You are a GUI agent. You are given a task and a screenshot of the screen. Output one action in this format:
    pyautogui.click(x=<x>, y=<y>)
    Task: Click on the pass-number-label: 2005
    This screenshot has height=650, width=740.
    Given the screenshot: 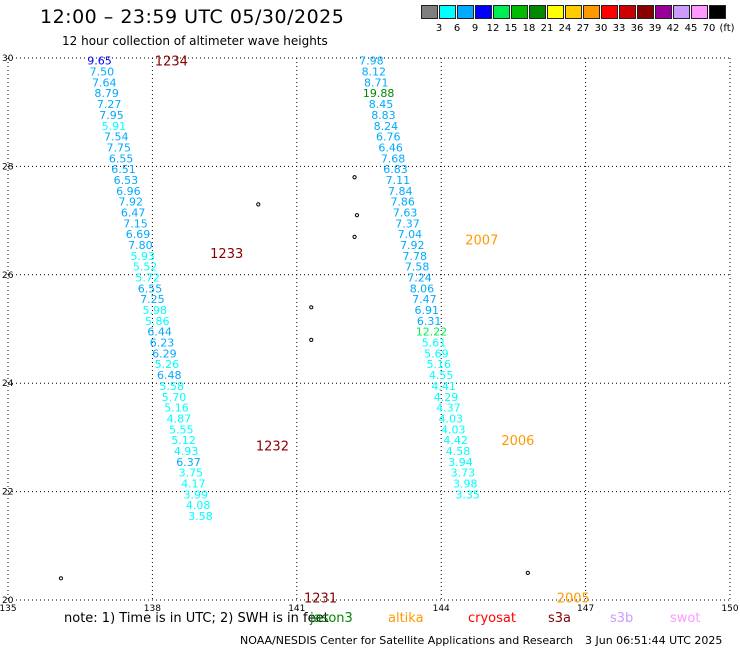 What is the action you would take?
    pyautogui.click(x=573, y=598)
    